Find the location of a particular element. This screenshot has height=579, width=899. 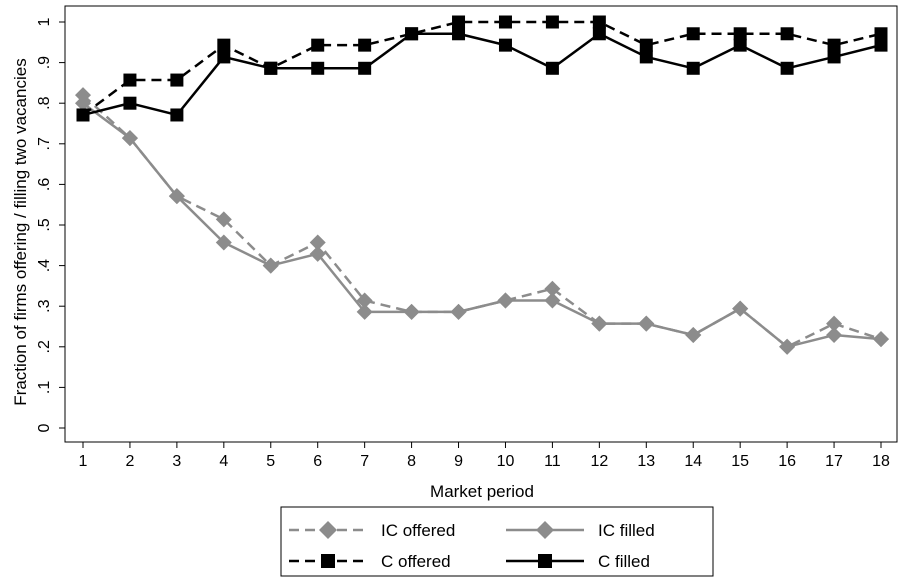

legend: IC offered IC filled C offered C filled is located at coordinates (497, 541).